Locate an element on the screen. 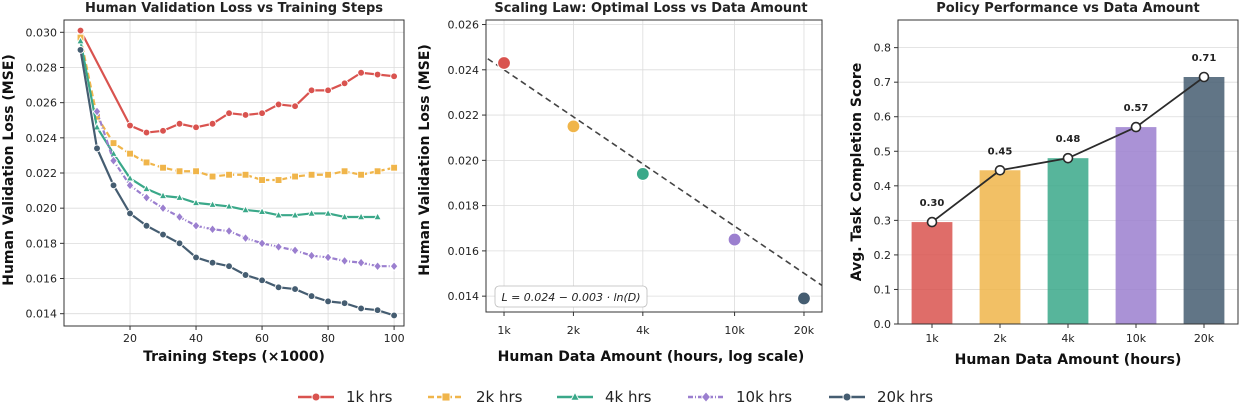  y-tick-label: 0.022 is located at coordinates (42, 173).